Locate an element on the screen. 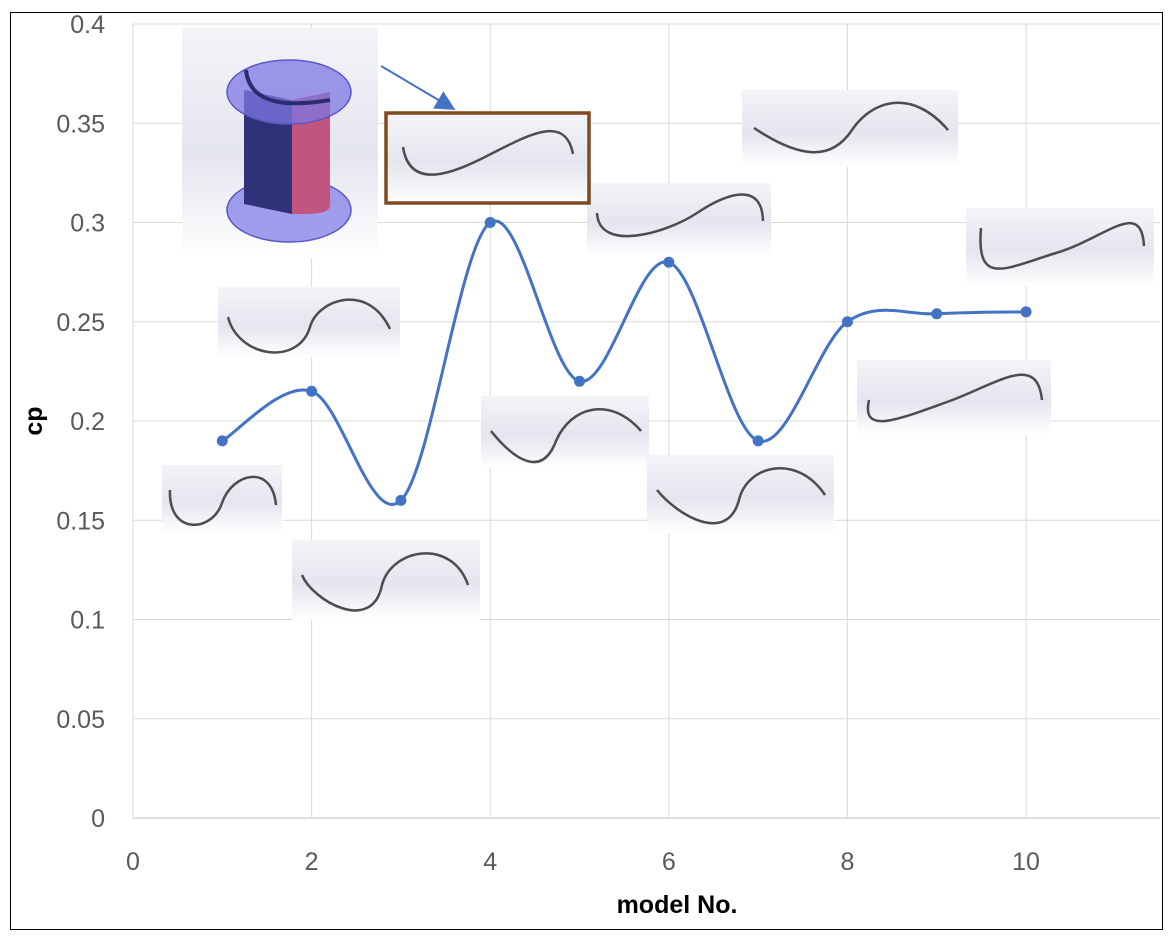  y-tick-label: 0.35 is located at coordinates (80, 124).